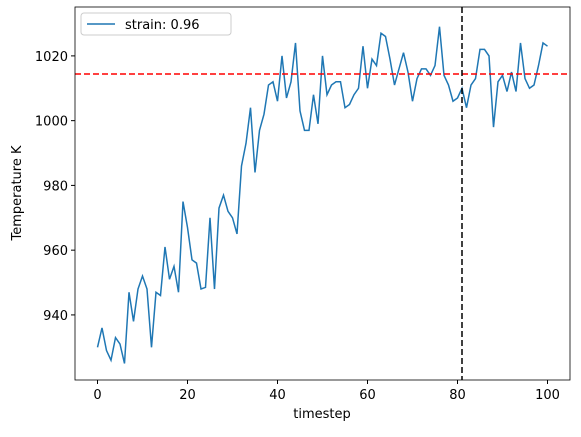  Describe the element at coordinates (187, 395) in the screenshot. I see `x-tick-label: 20` at that location.